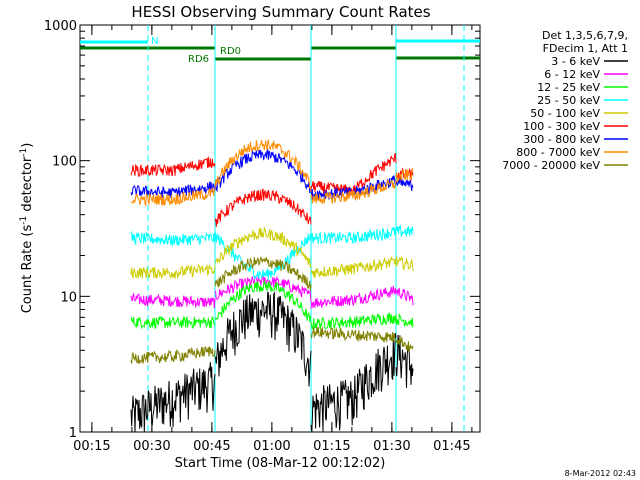 The height and width of the screenshot is (480, 640). I want to click on y-tick-label: 1, so click(73, 433).